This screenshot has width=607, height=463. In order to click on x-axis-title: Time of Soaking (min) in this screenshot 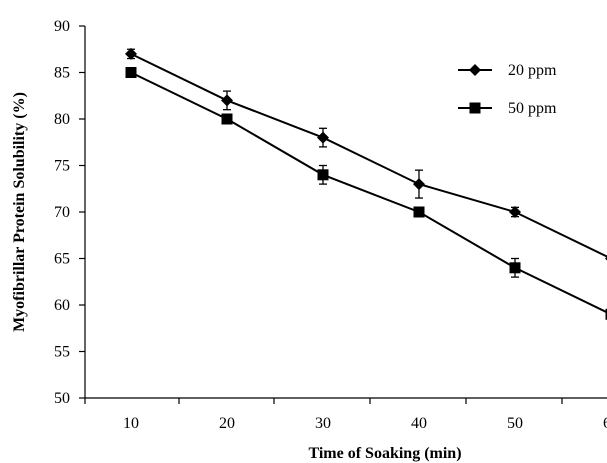, I will do `click(384, 453)`.